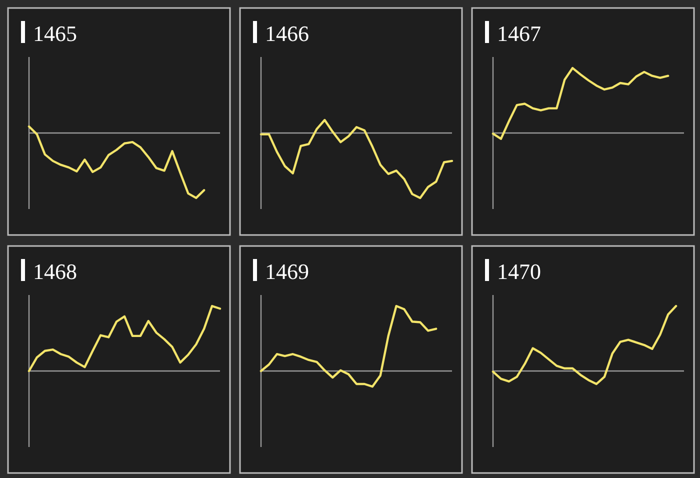 The height and width of the screenshot is (478, 700). Describe the element at coordinates (55, 33) in the screenshot. I see `chart-title: 1465` at that location.